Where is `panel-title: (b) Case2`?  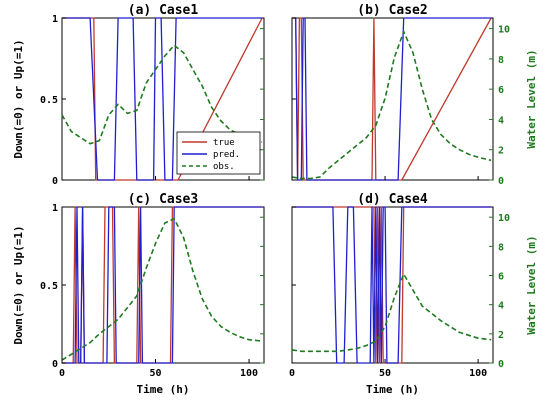
panel-title: (b) Case2 is located at coordinates (392, 10).